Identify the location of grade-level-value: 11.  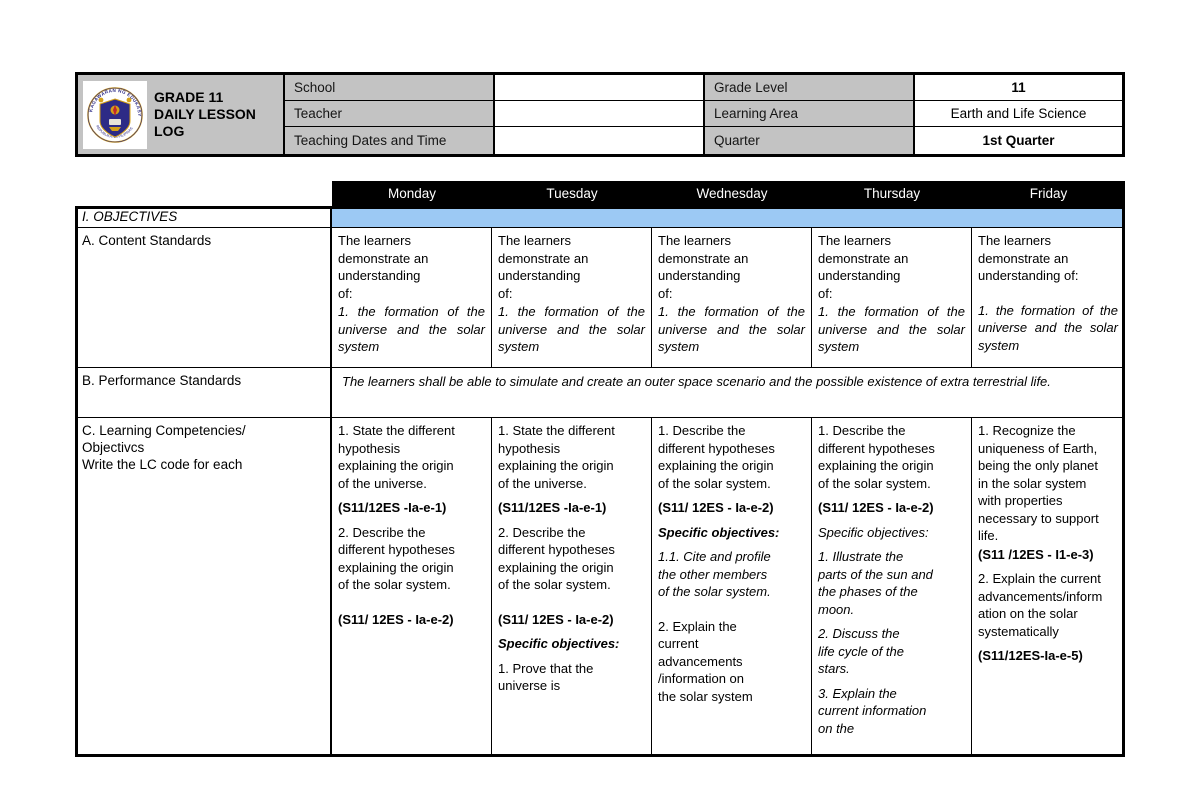
(1018, 88).